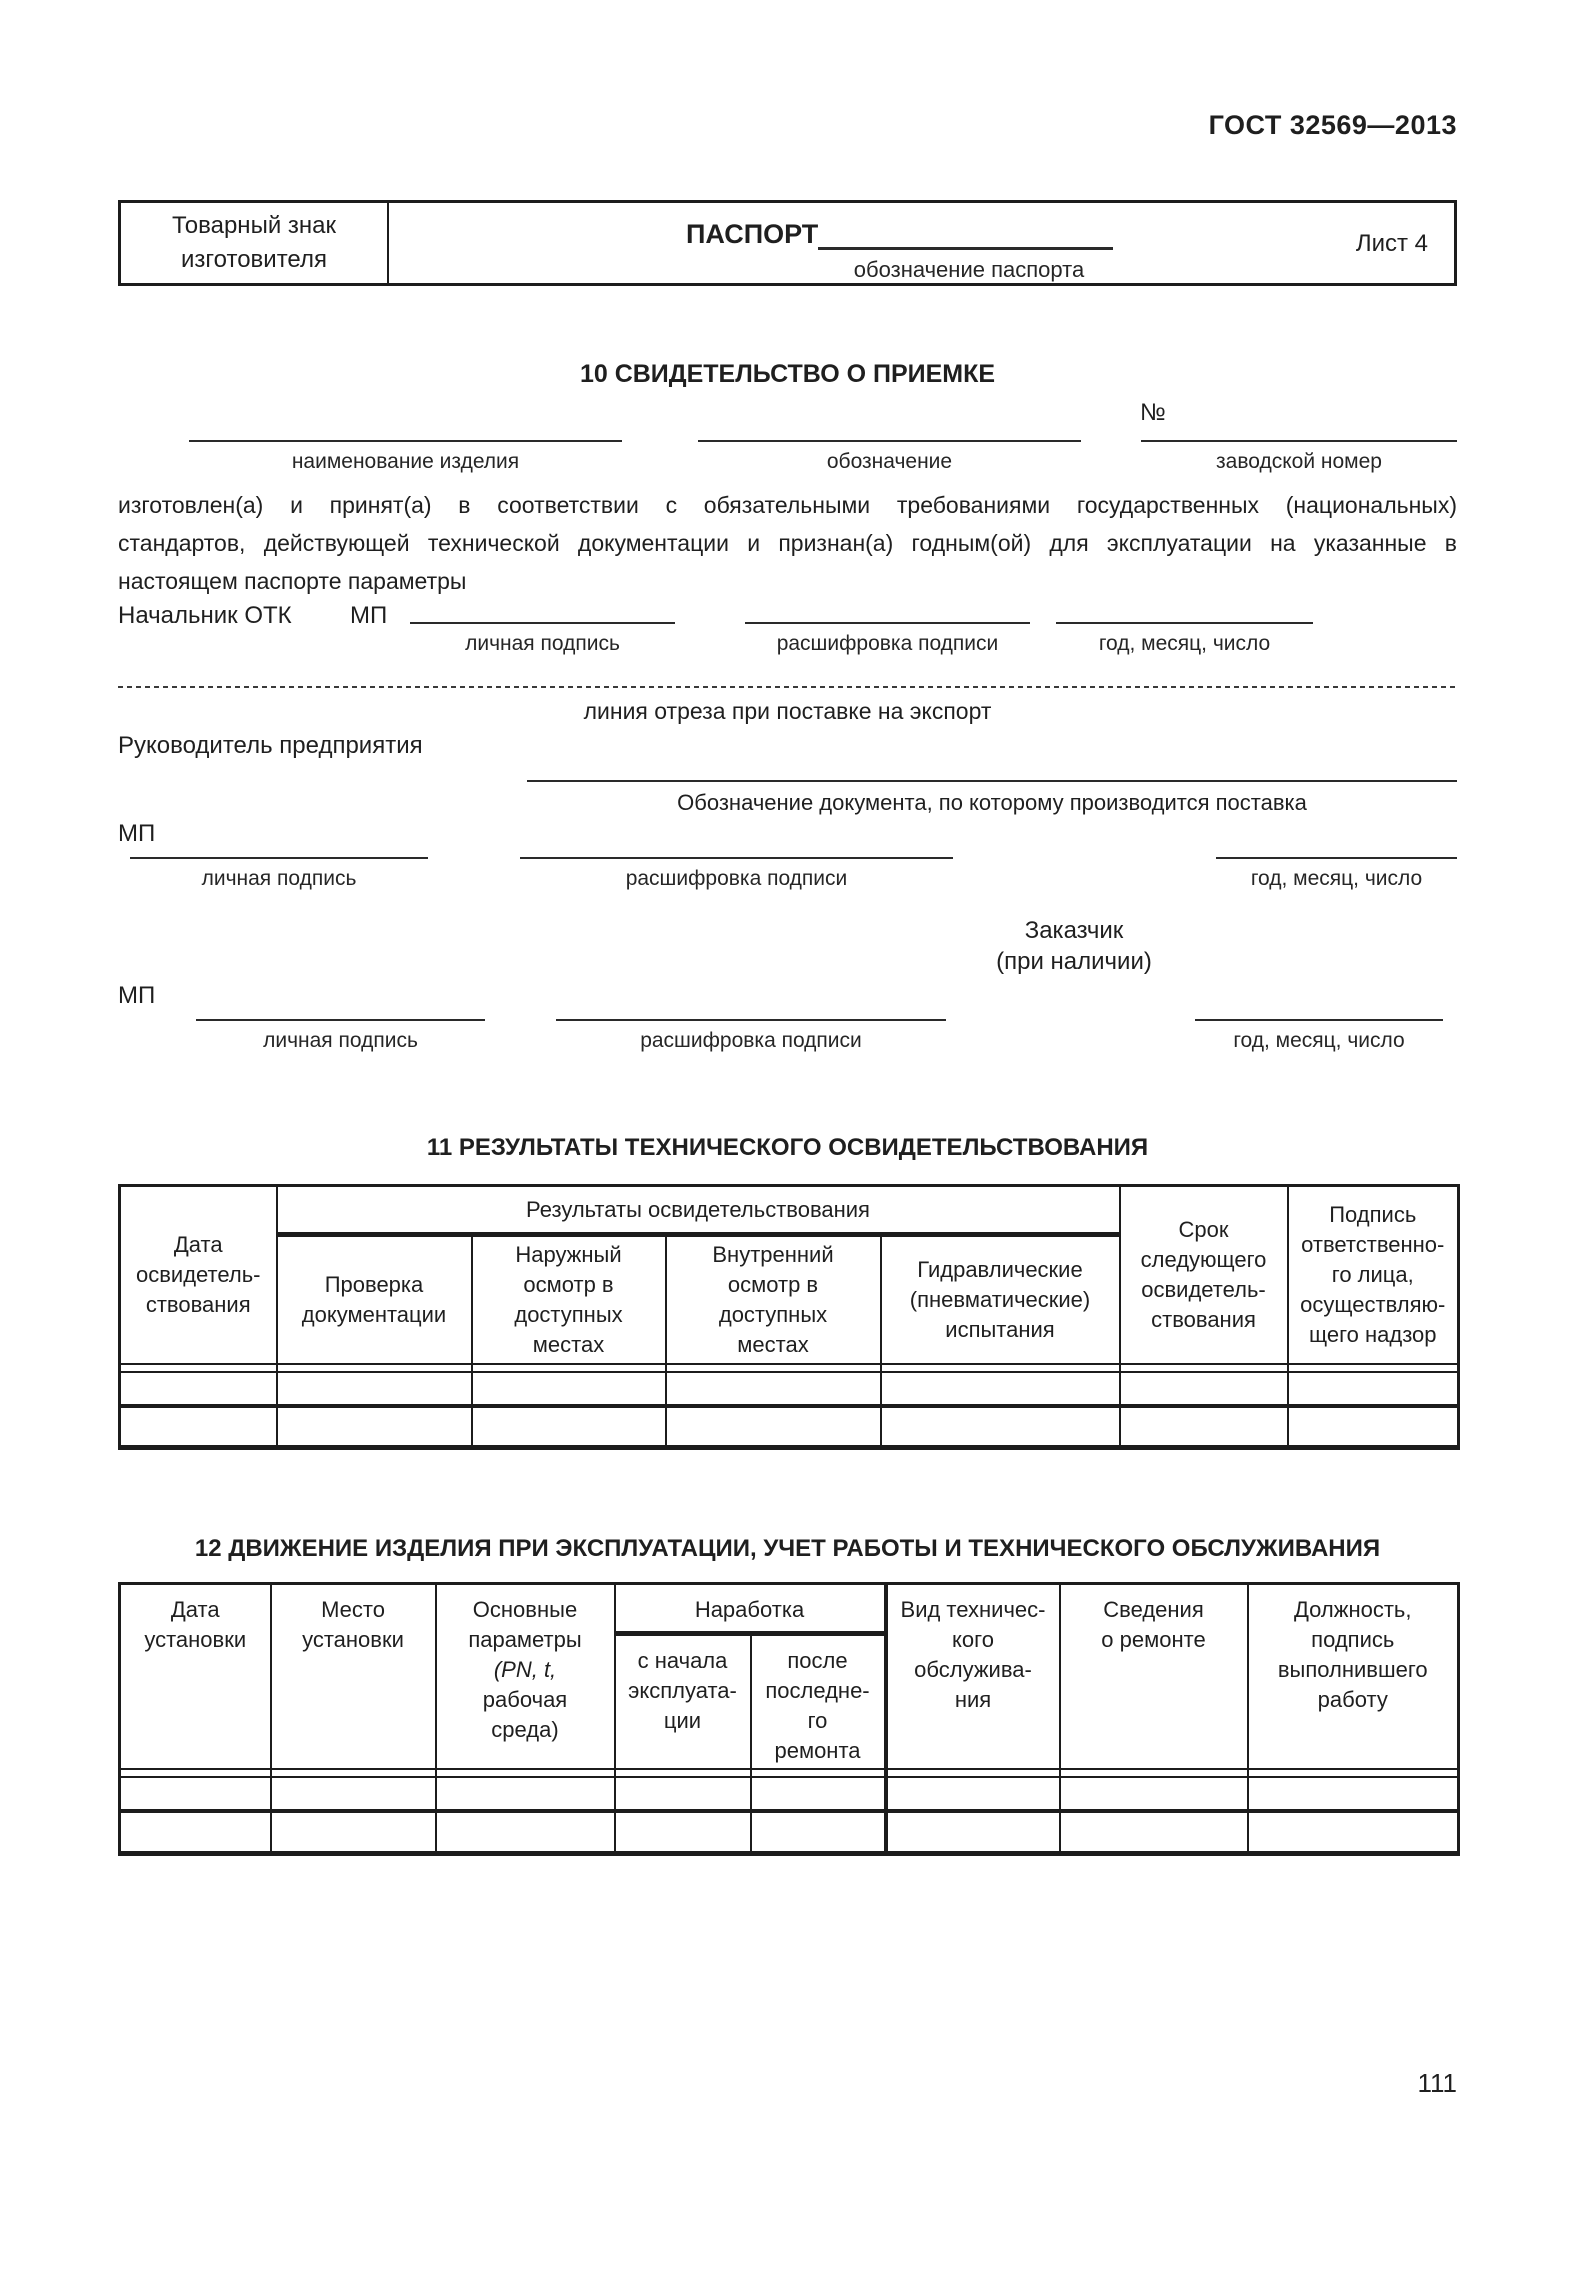 Image resolution: width=1575 pixels, height=2283 pixels. What do you see at coordinates (568, 1299) in the screenshot?
I see `col-header-external-inspection: Наружный осмотр в доступных местах` at bounding box center [568, 1299].